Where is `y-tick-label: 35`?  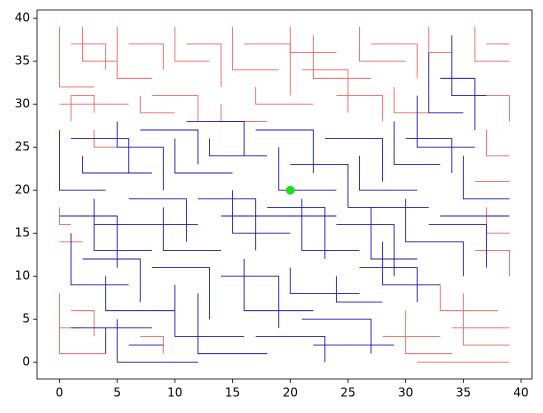 y-tick-label: 35 is located at coordinates (22, 61).